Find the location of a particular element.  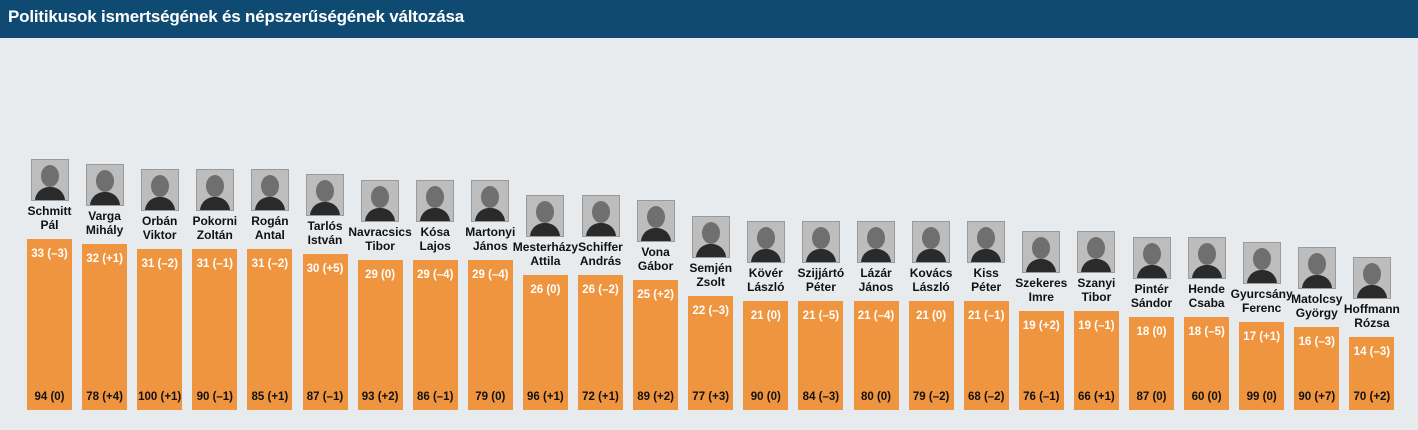

popularity-bar: 29 (–4) 86 (–1) is located at coordinates (435, 334).